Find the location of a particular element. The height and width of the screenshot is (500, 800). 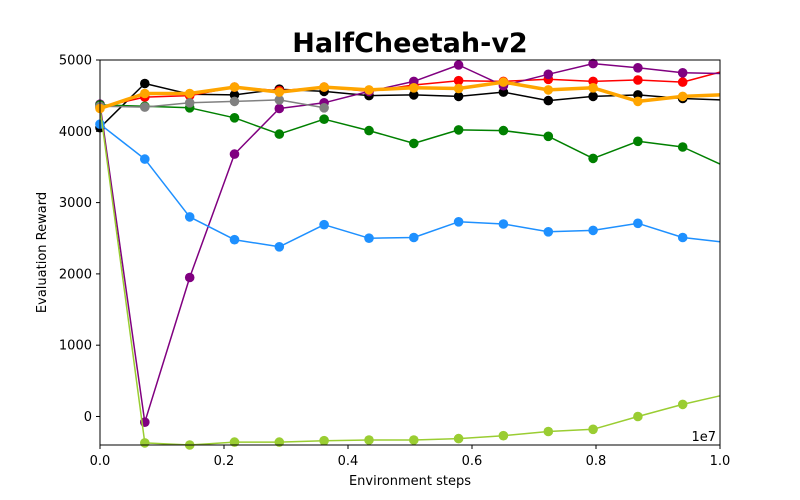

y-tick-label: 2000 is located at coordinates (75, 274).